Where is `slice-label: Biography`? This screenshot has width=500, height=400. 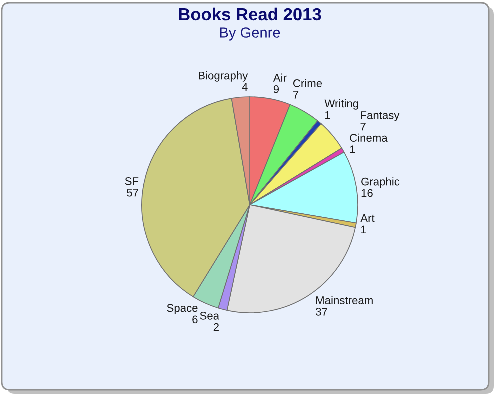 slice-label: Biography is located at coordinates (223, 77).